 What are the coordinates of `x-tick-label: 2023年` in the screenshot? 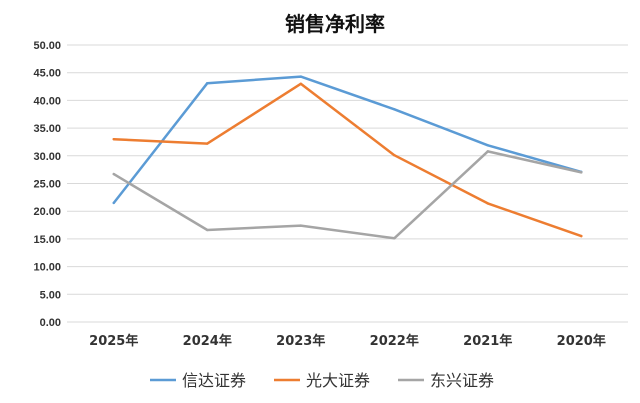 It's located at (300, 341).